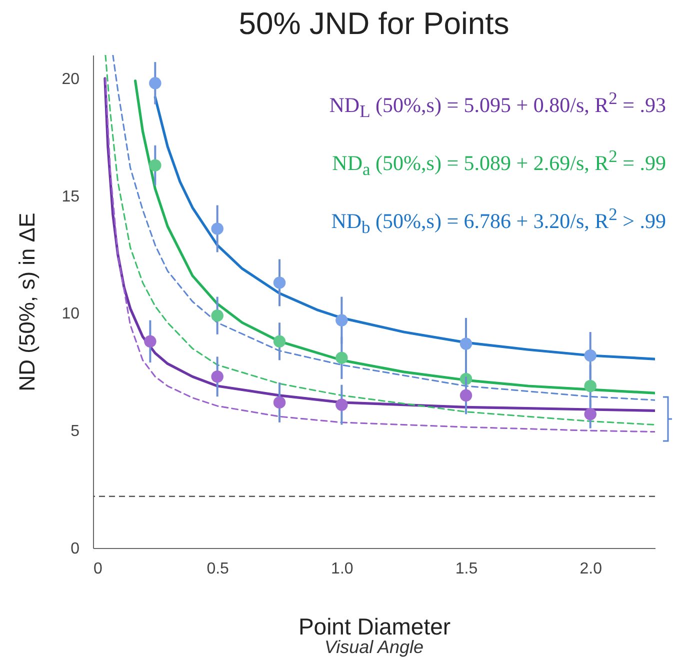 Image resolution: width=674 pixels, height=665 pixels. Describe the element at coordinates (591, 569) in the screenshot. I see `x-tick-label: 2.0` at that location.